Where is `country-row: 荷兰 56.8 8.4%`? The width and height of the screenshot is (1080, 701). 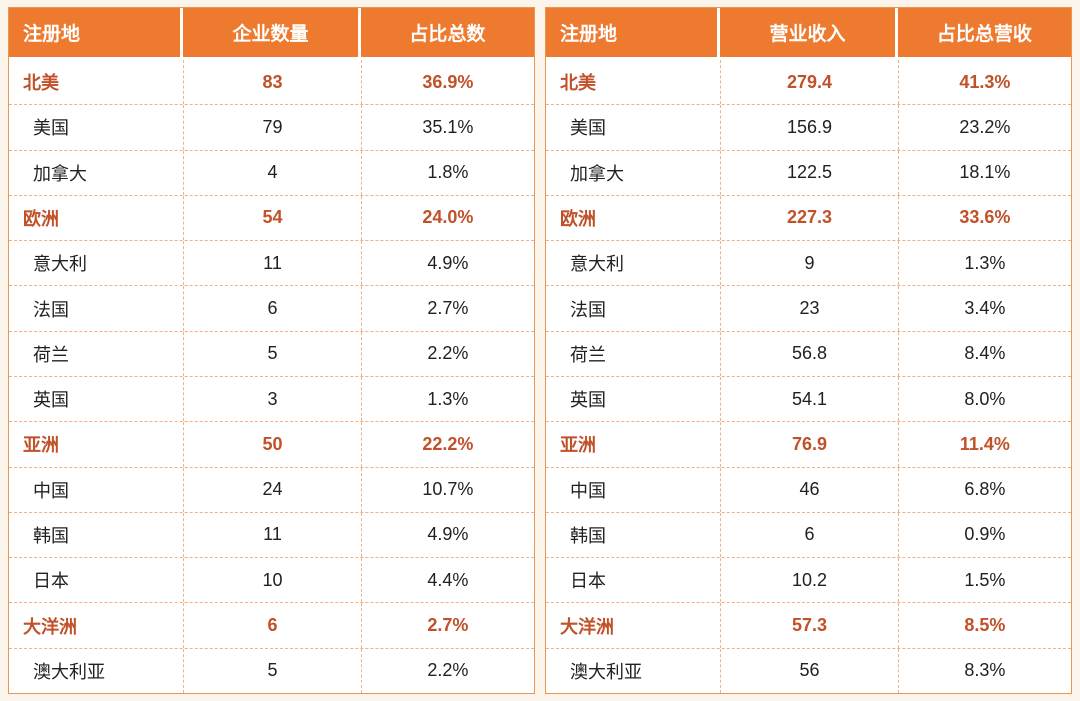
country-row: 荷兰 56.8 8.4% is located at coordinates (808, 353).